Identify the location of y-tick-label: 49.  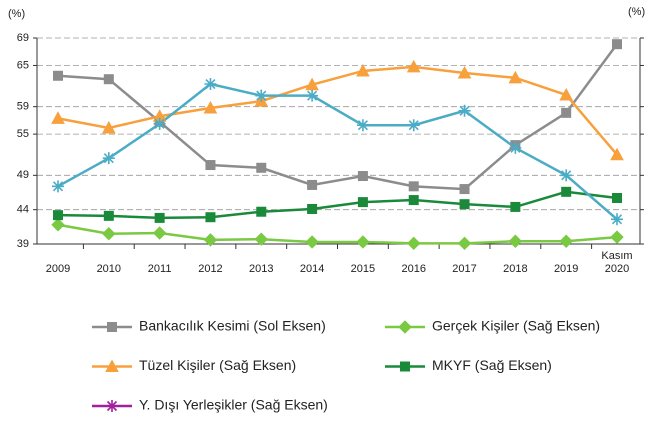
(23, 175).